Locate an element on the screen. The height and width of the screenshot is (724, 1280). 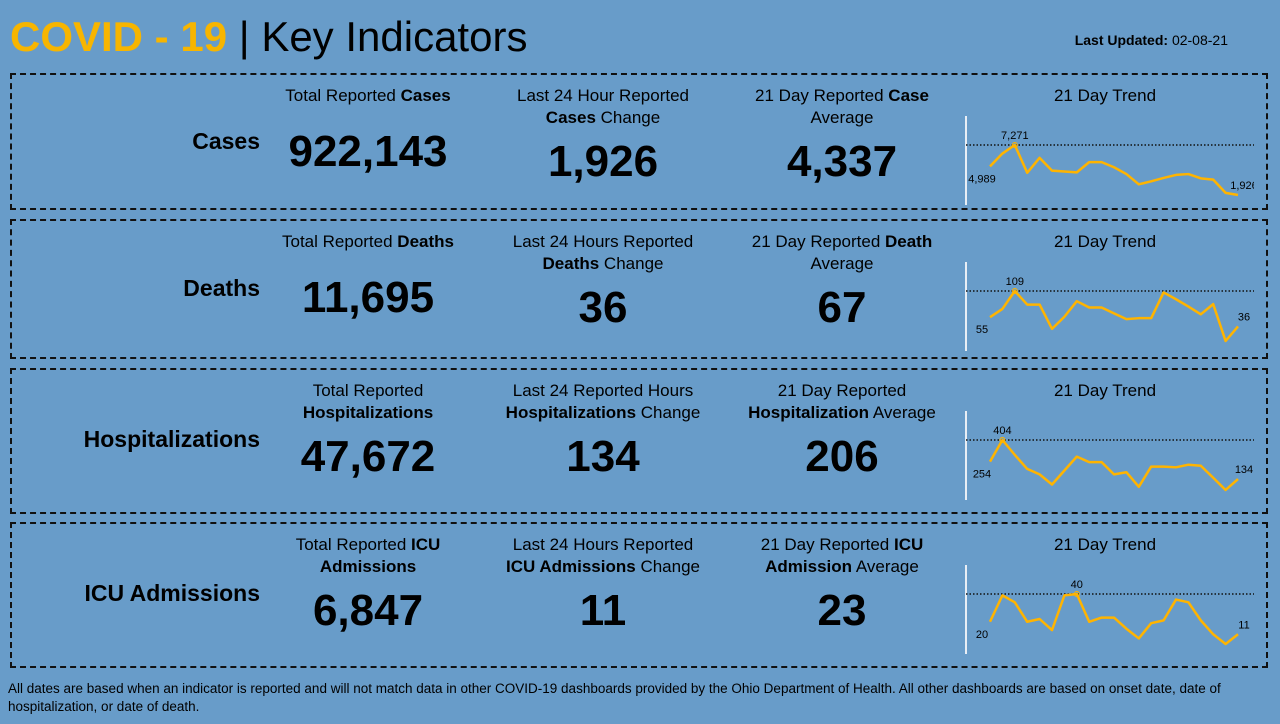
total-column: Total Reported Hospitalizations 47,672 is located at coordinates (368, 431).